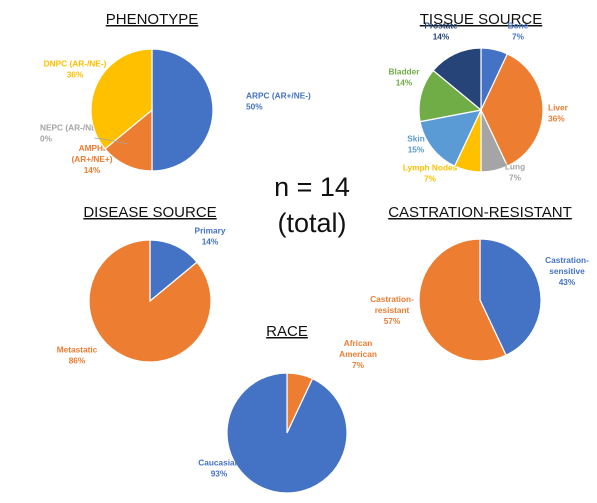 The width and height of the screenshot is (597, 503). What do you see at coordinates (518, 31) in the screenshot?
I see `tissue-source-label-0: Bone 7%` at bounding box center [518, 31].